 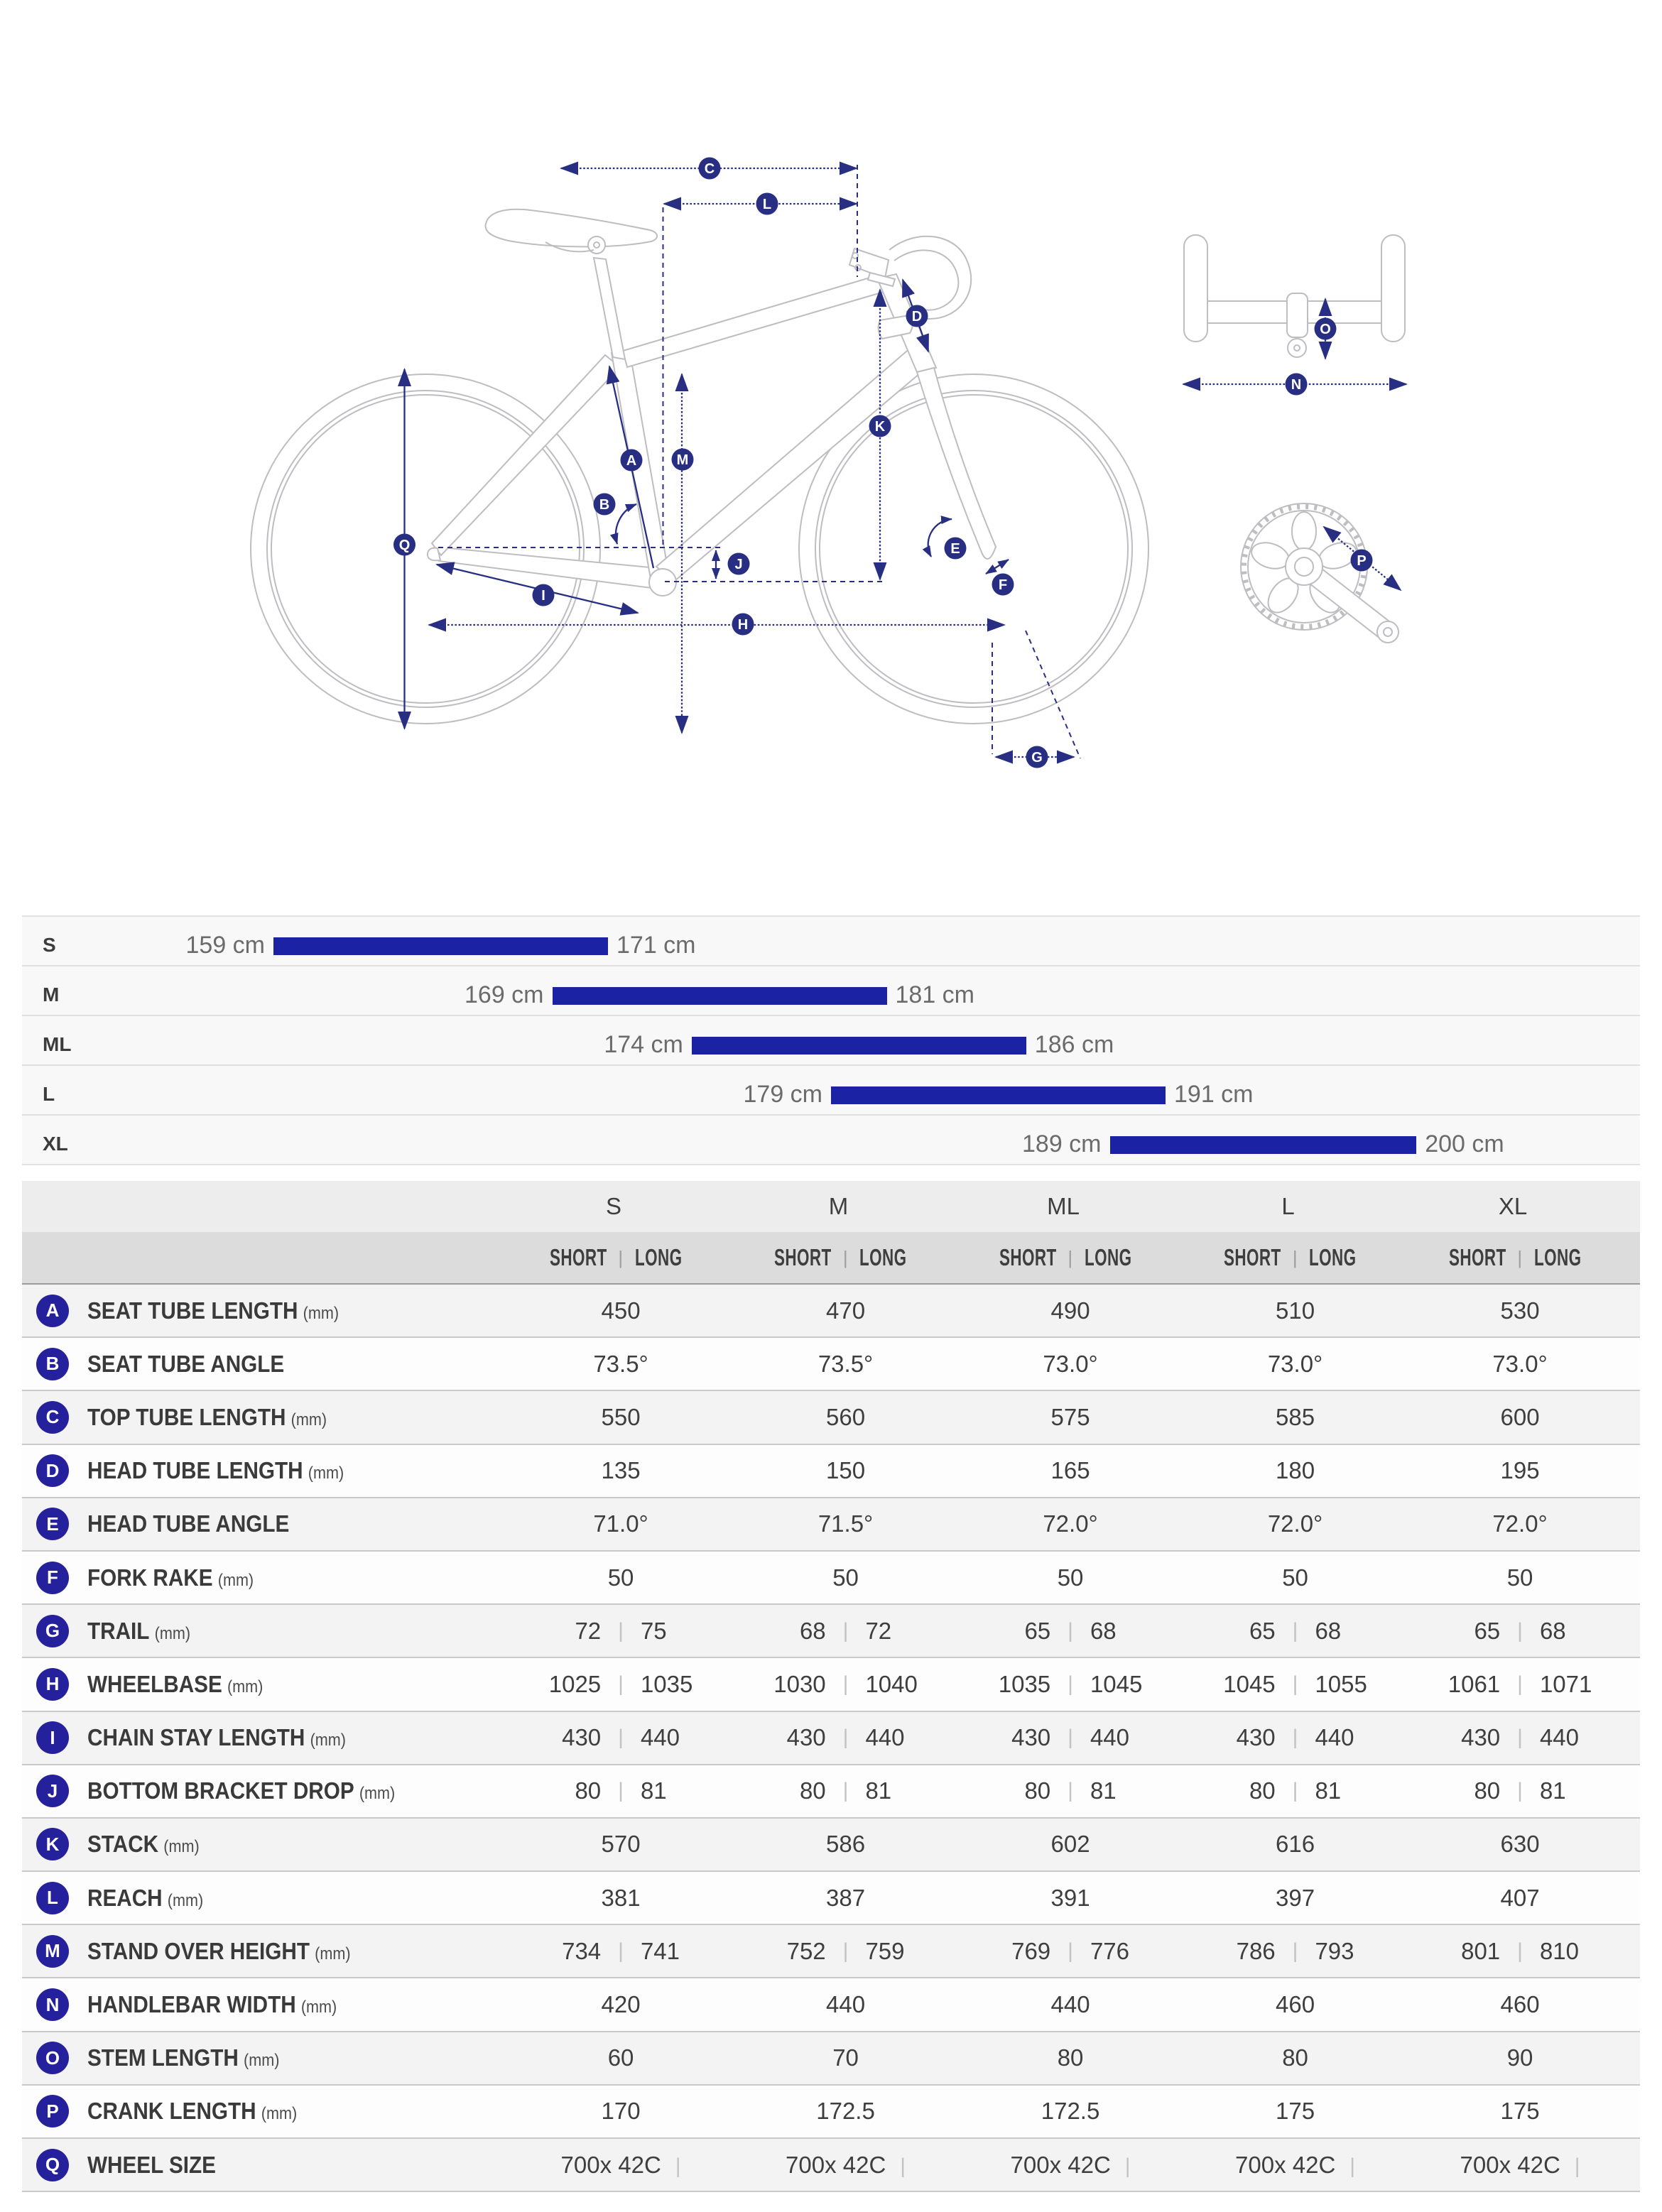 What do you see at coordinates (743, 625) in the screenshot?
I see `svg-text: H` at bounding box center [743, 625].